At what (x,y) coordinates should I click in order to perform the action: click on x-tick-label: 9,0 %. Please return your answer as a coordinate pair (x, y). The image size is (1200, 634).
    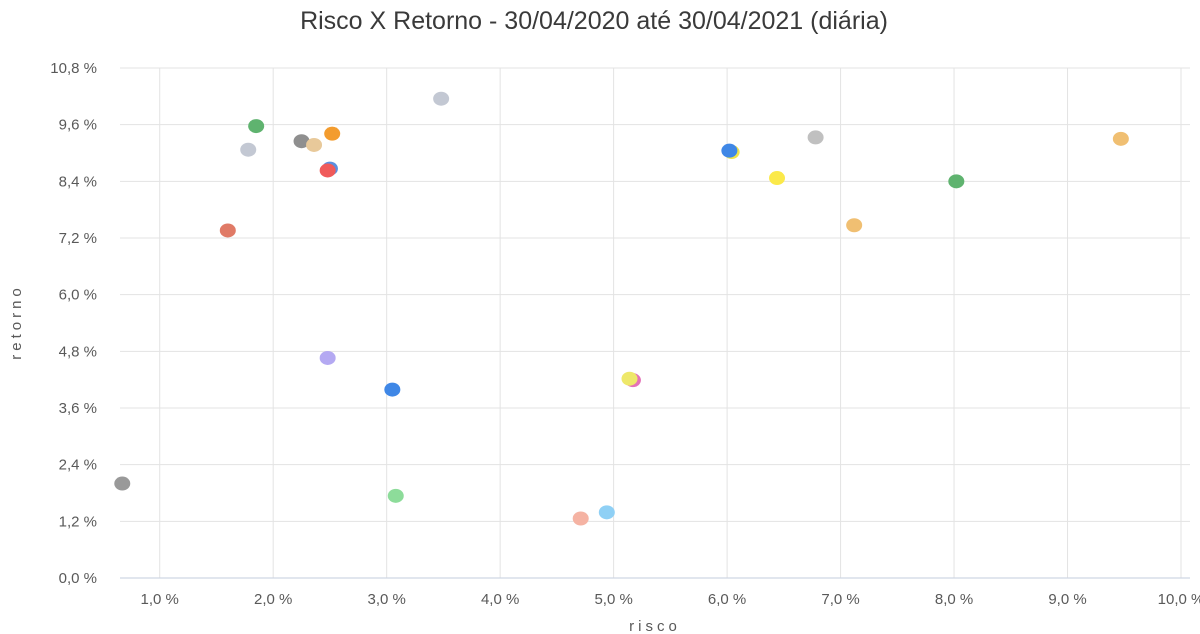
    Looking at the image, I should click on (1067, 599).